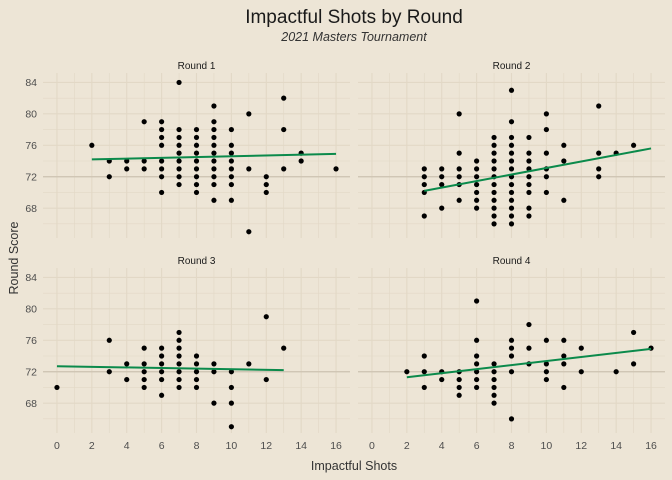  I want to click on x-tick-label: 6, so click(477, 446).